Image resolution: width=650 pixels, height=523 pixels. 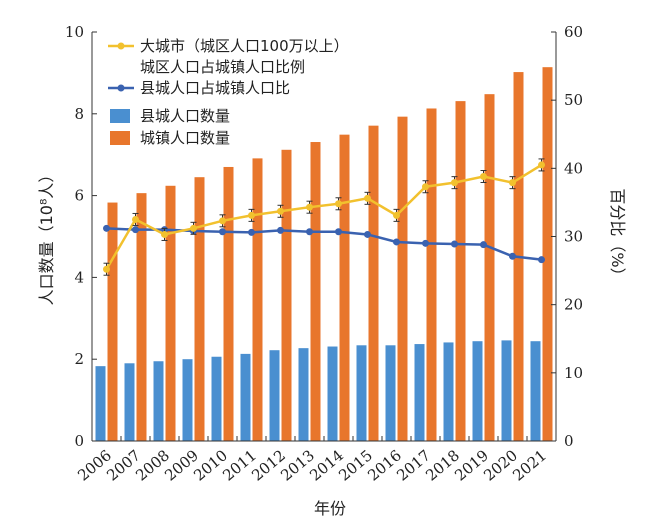 I want to click on y-right-tick-10: 10, so click(x=573, y=373).